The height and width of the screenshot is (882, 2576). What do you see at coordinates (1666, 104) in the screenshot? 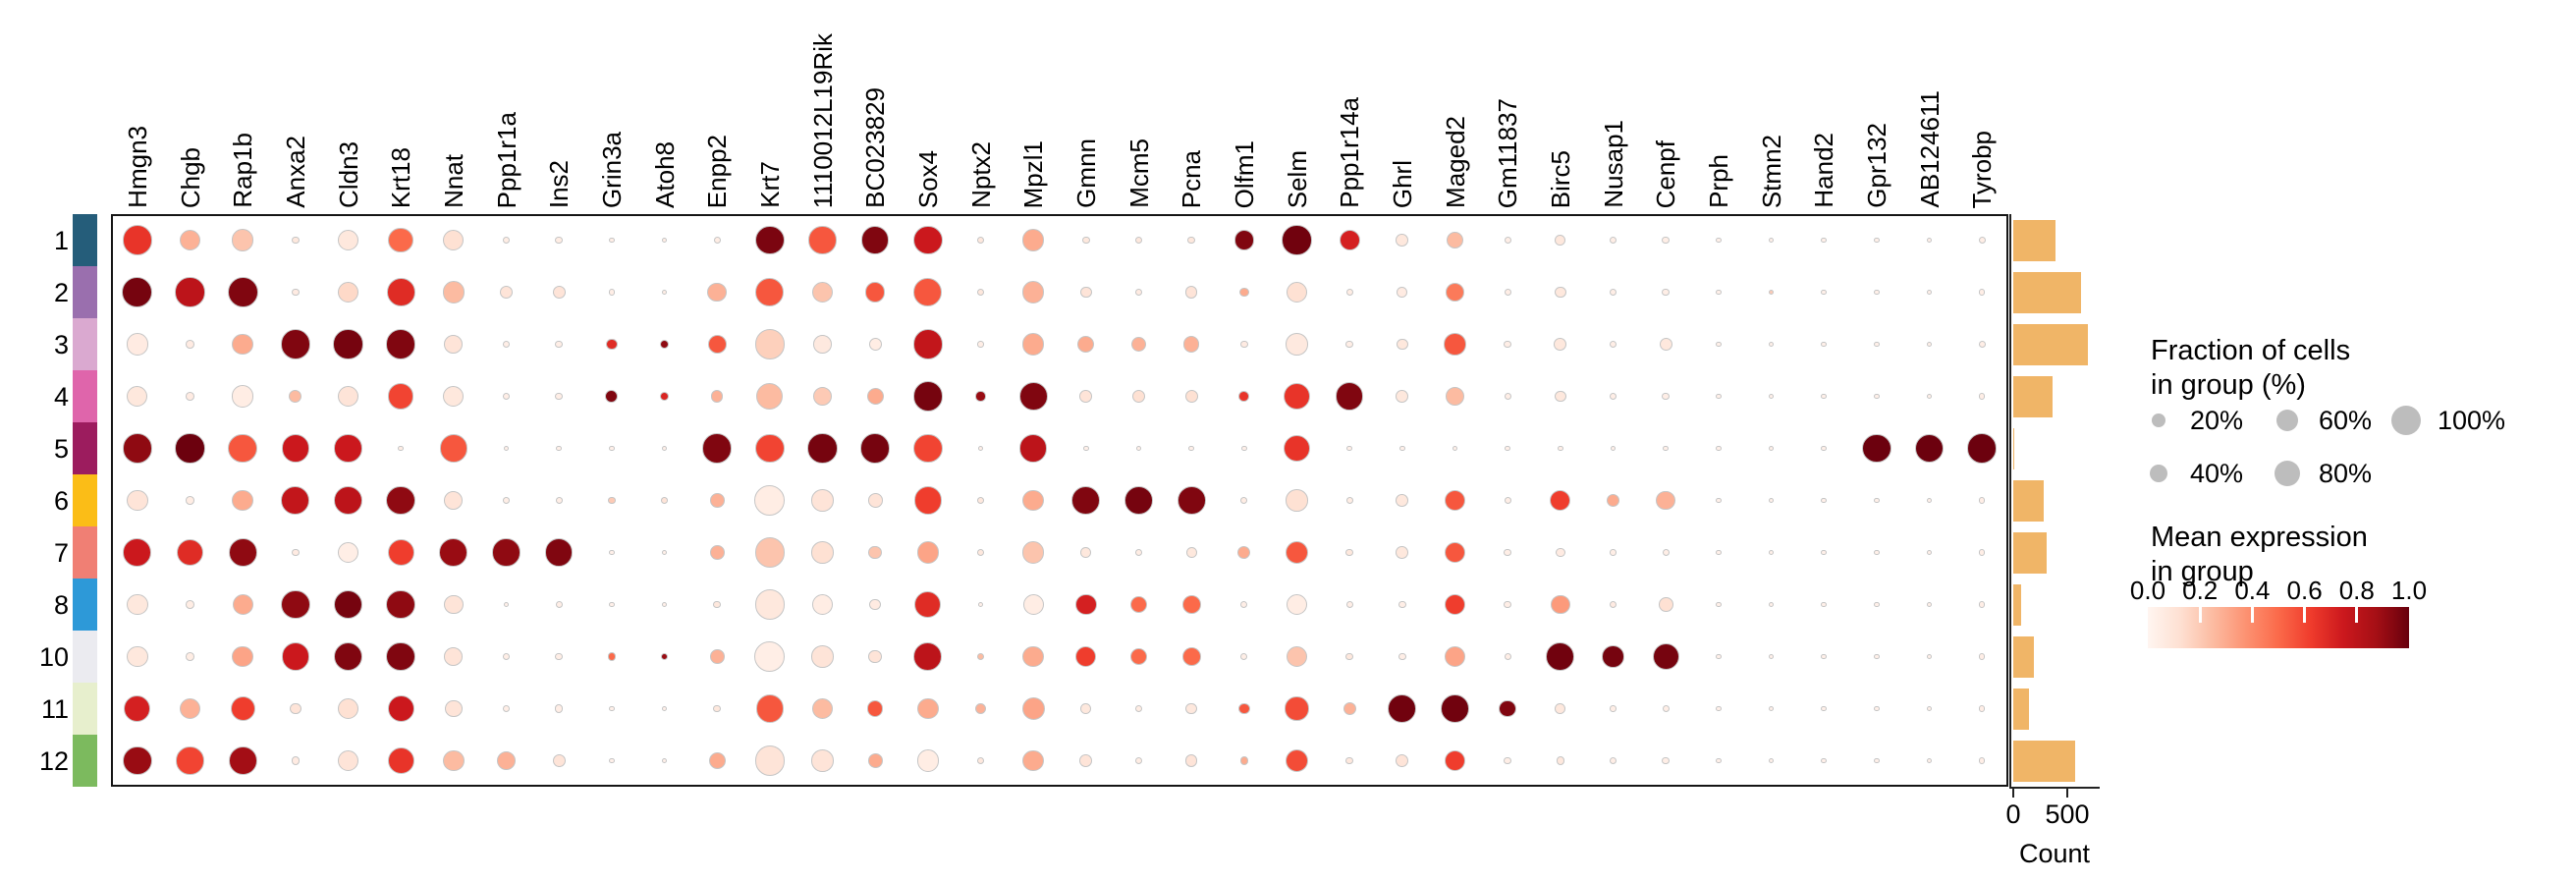
I see `gene-label-cenpf: Cenpf` at bounding box center [1666, 104].